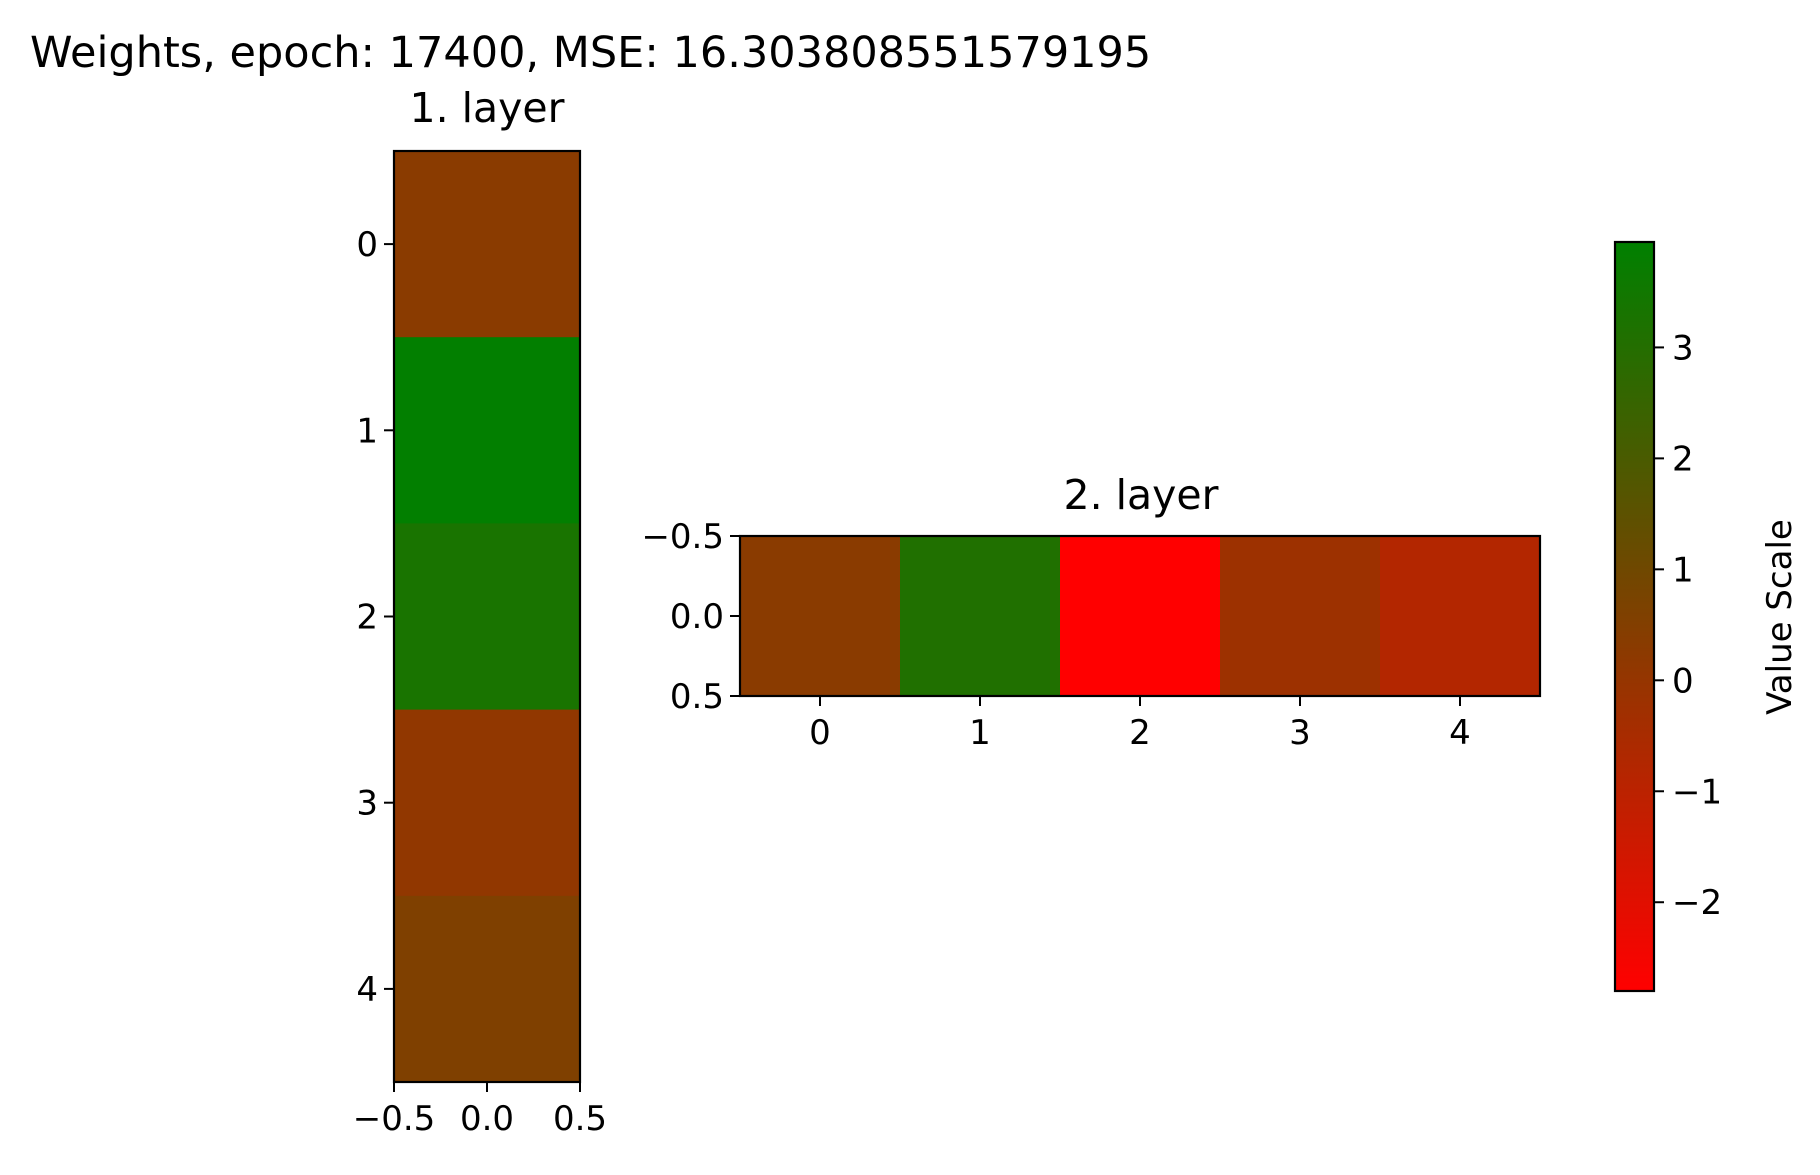 The width and height of the screenshot is (1820, 1175). I want to click on layer2-heatmap, so click(1140, 616).